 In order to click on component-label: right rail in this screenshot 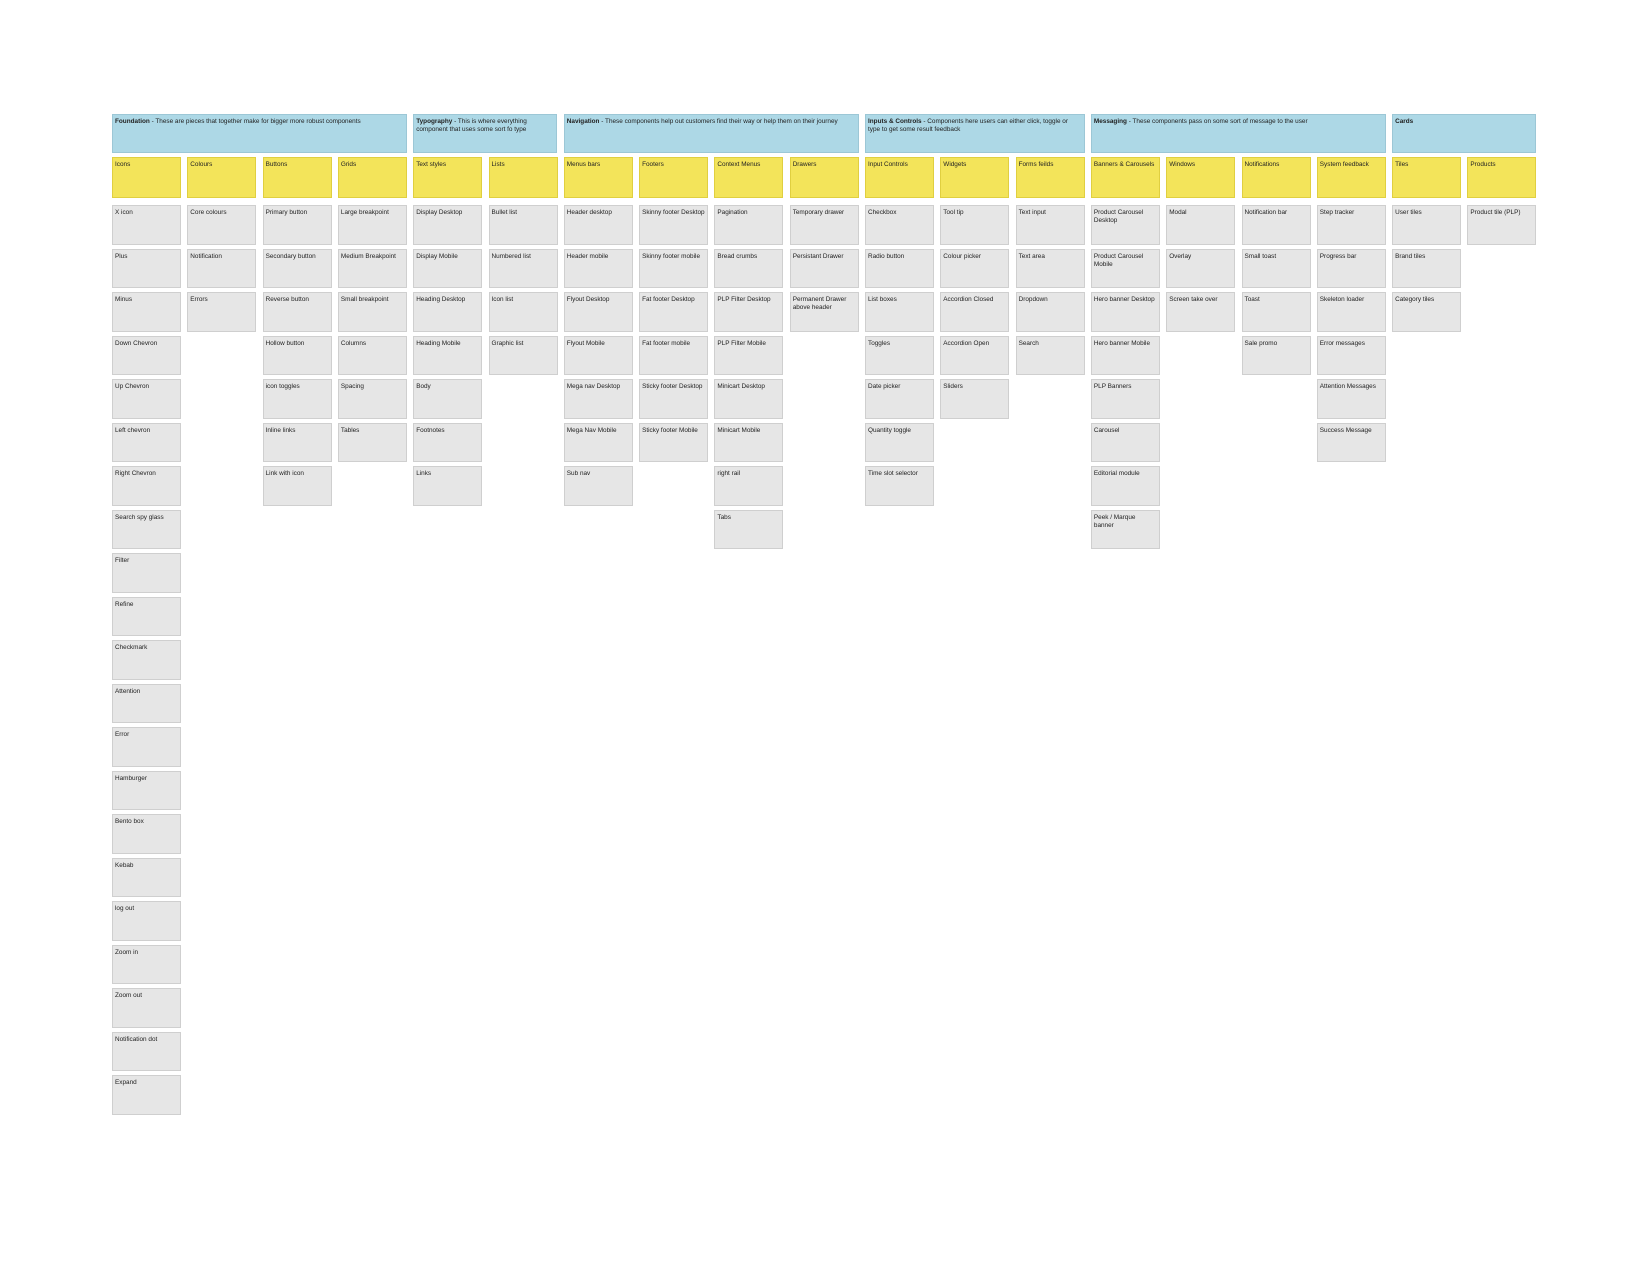, I will do `click(729, 473)`.